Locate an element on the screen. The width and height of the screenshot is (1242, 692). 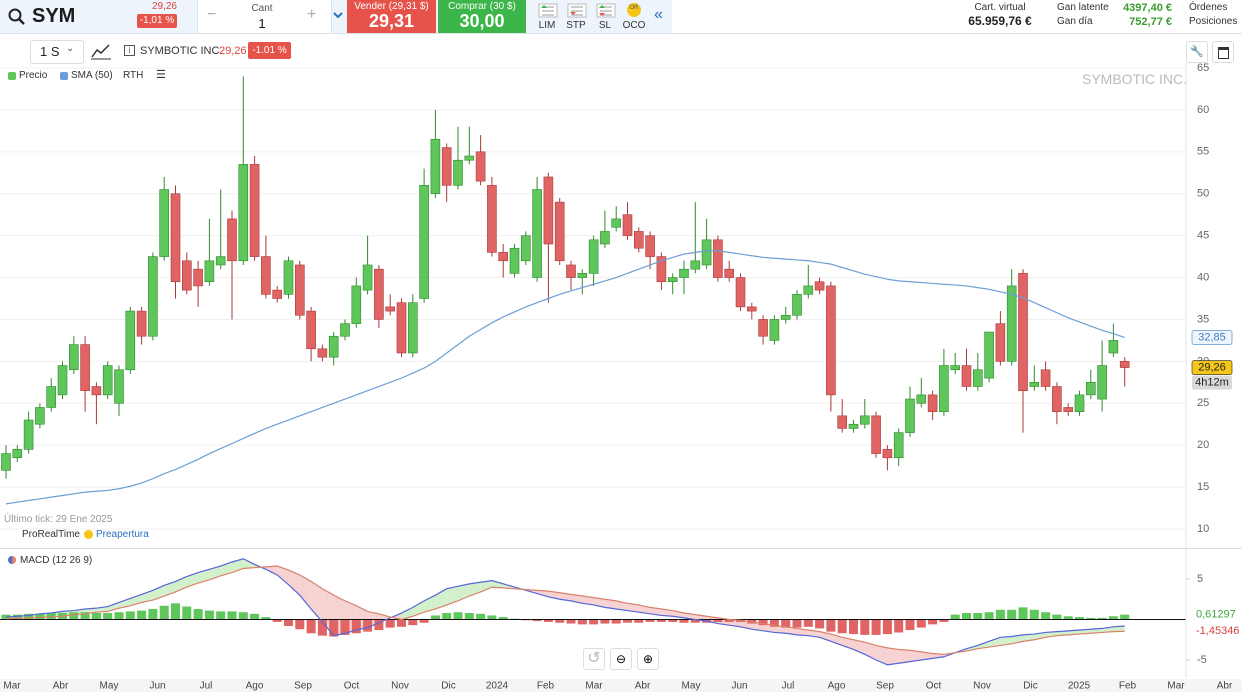
search-icon is located at coordinates (17, 17).